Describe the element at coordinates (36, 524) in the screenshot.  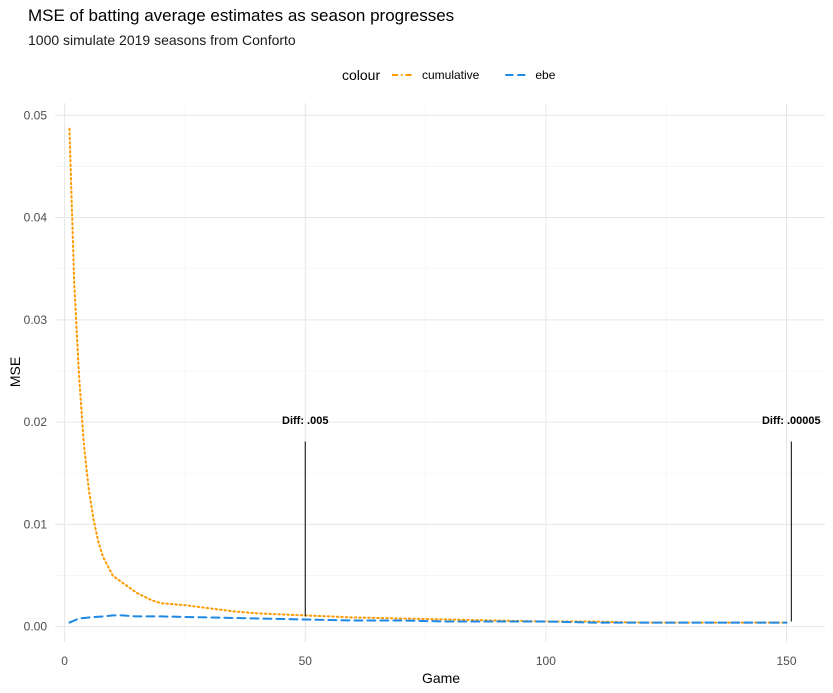
I see `y-tick-label: 0.01` at that location.